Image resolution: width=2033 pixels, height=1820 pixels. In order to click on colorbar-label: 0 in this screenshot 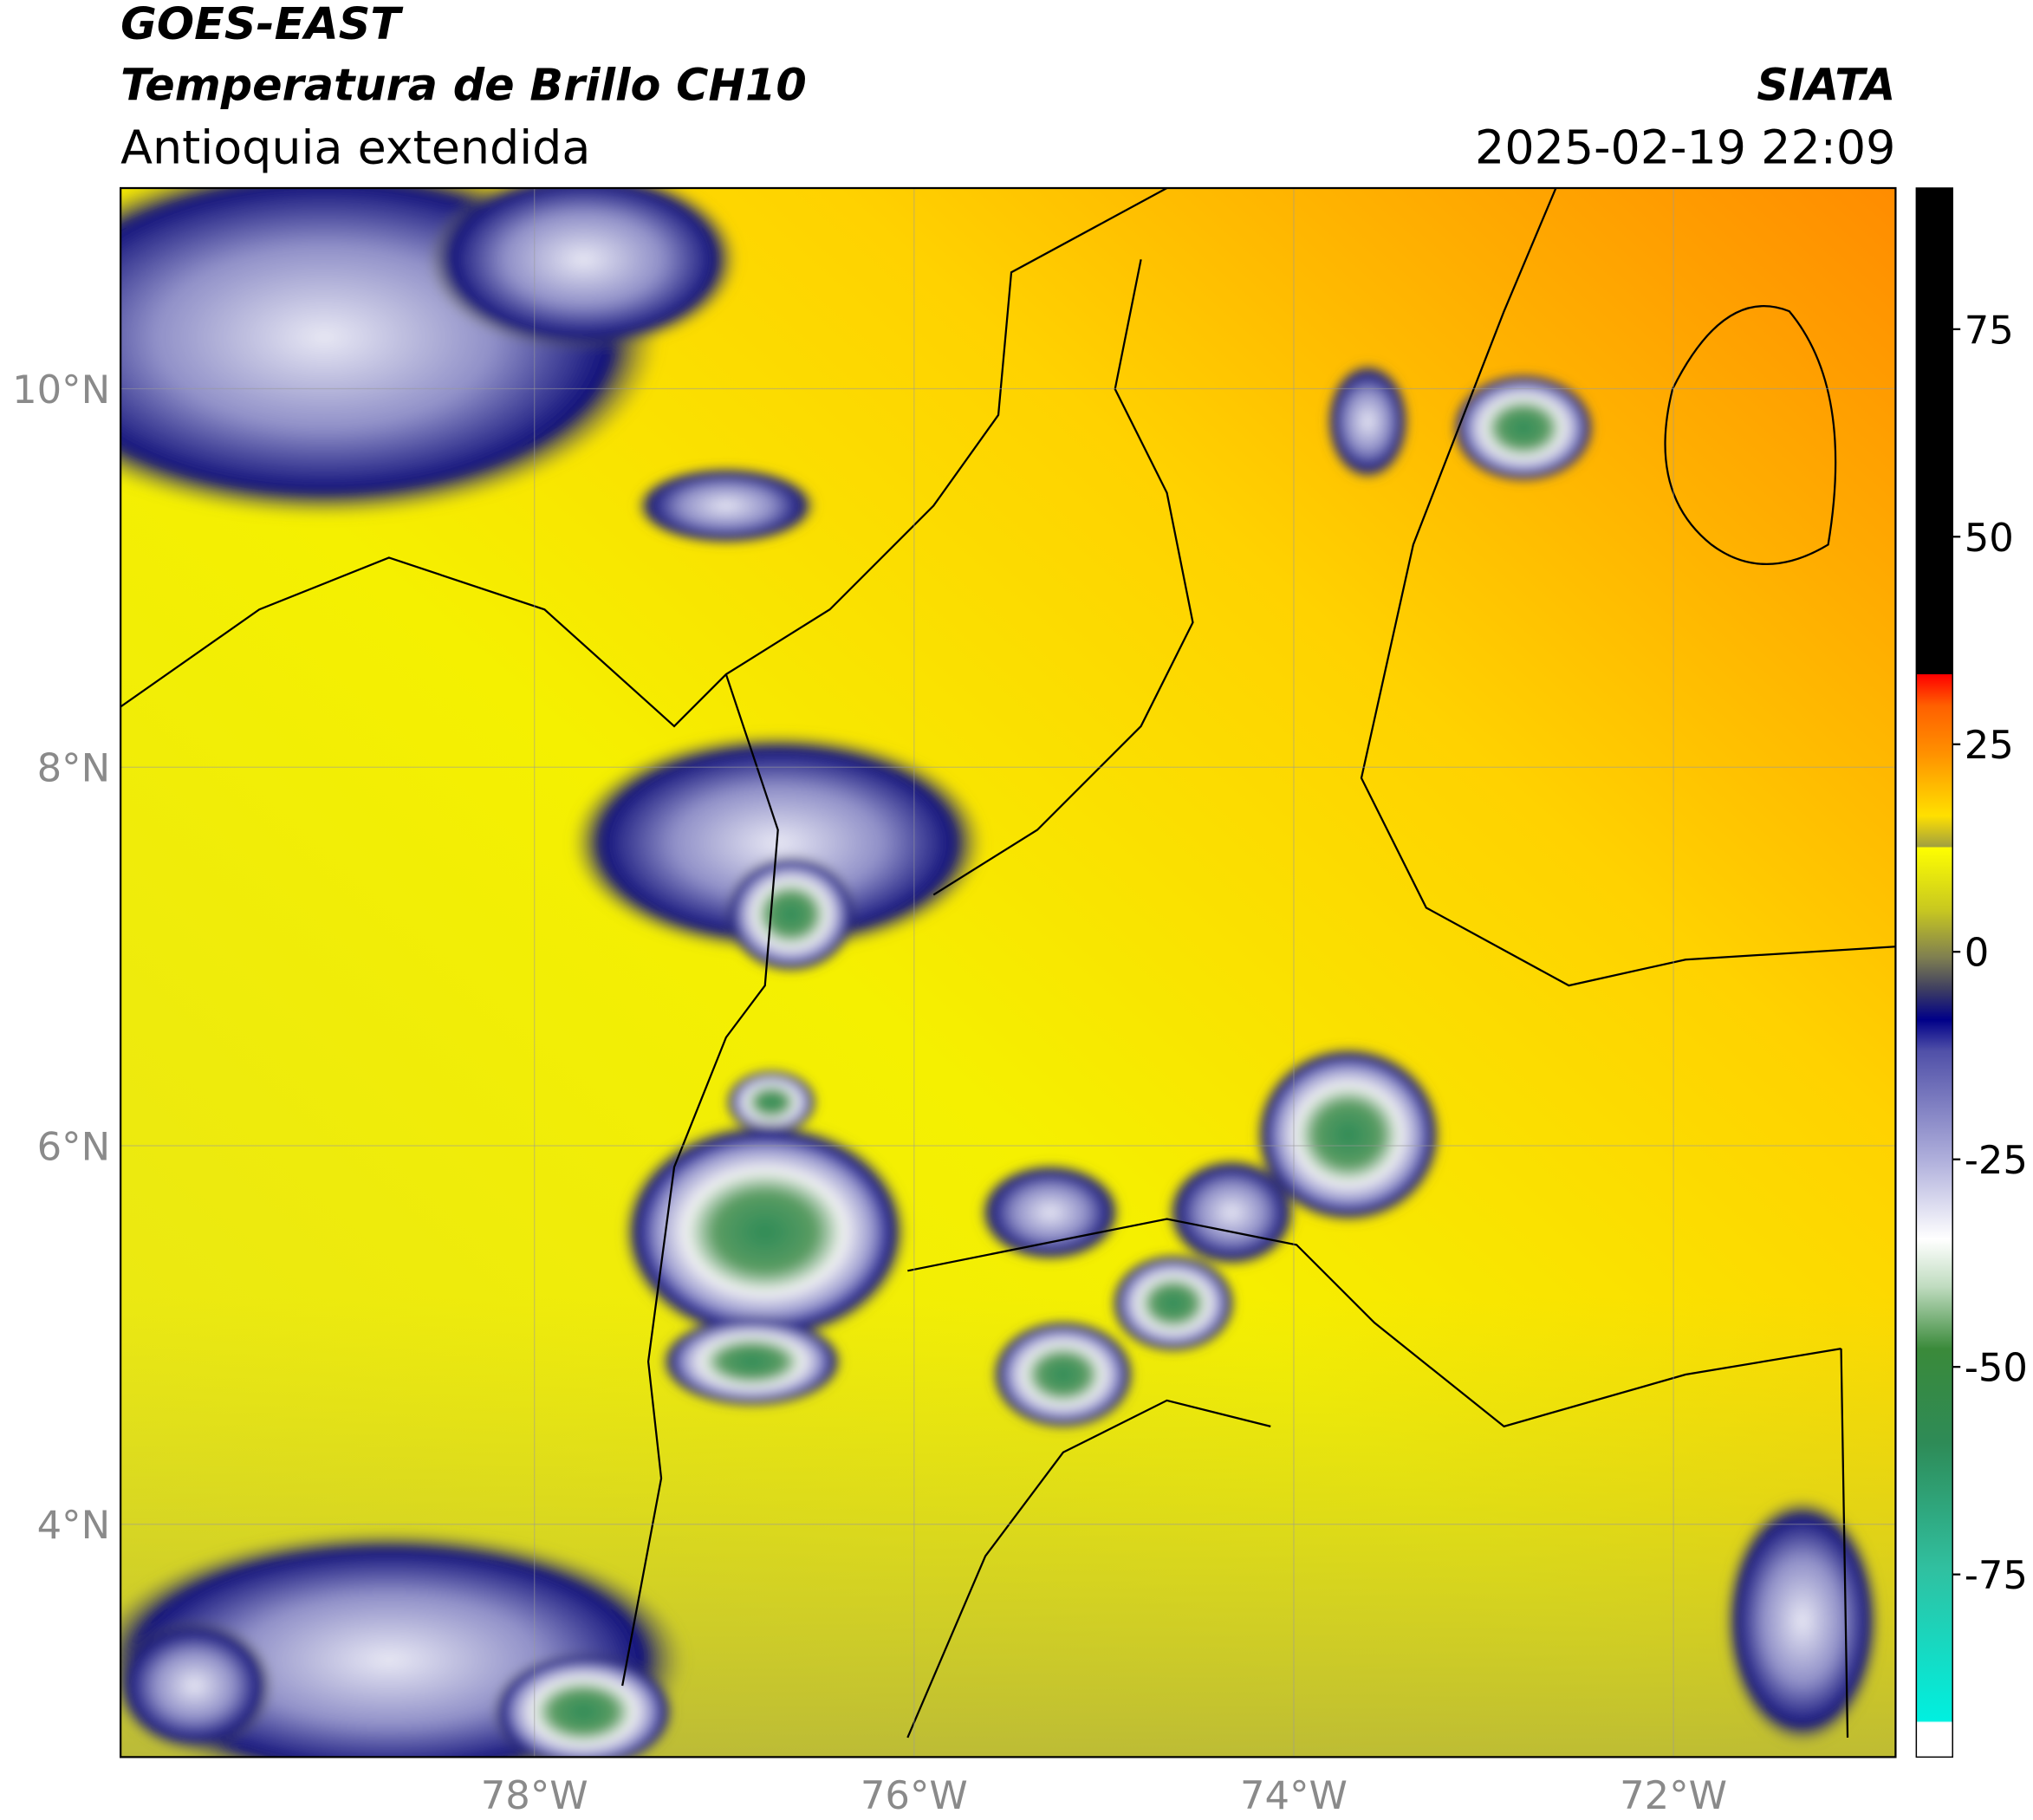, I will do `click(1977, 953)`.